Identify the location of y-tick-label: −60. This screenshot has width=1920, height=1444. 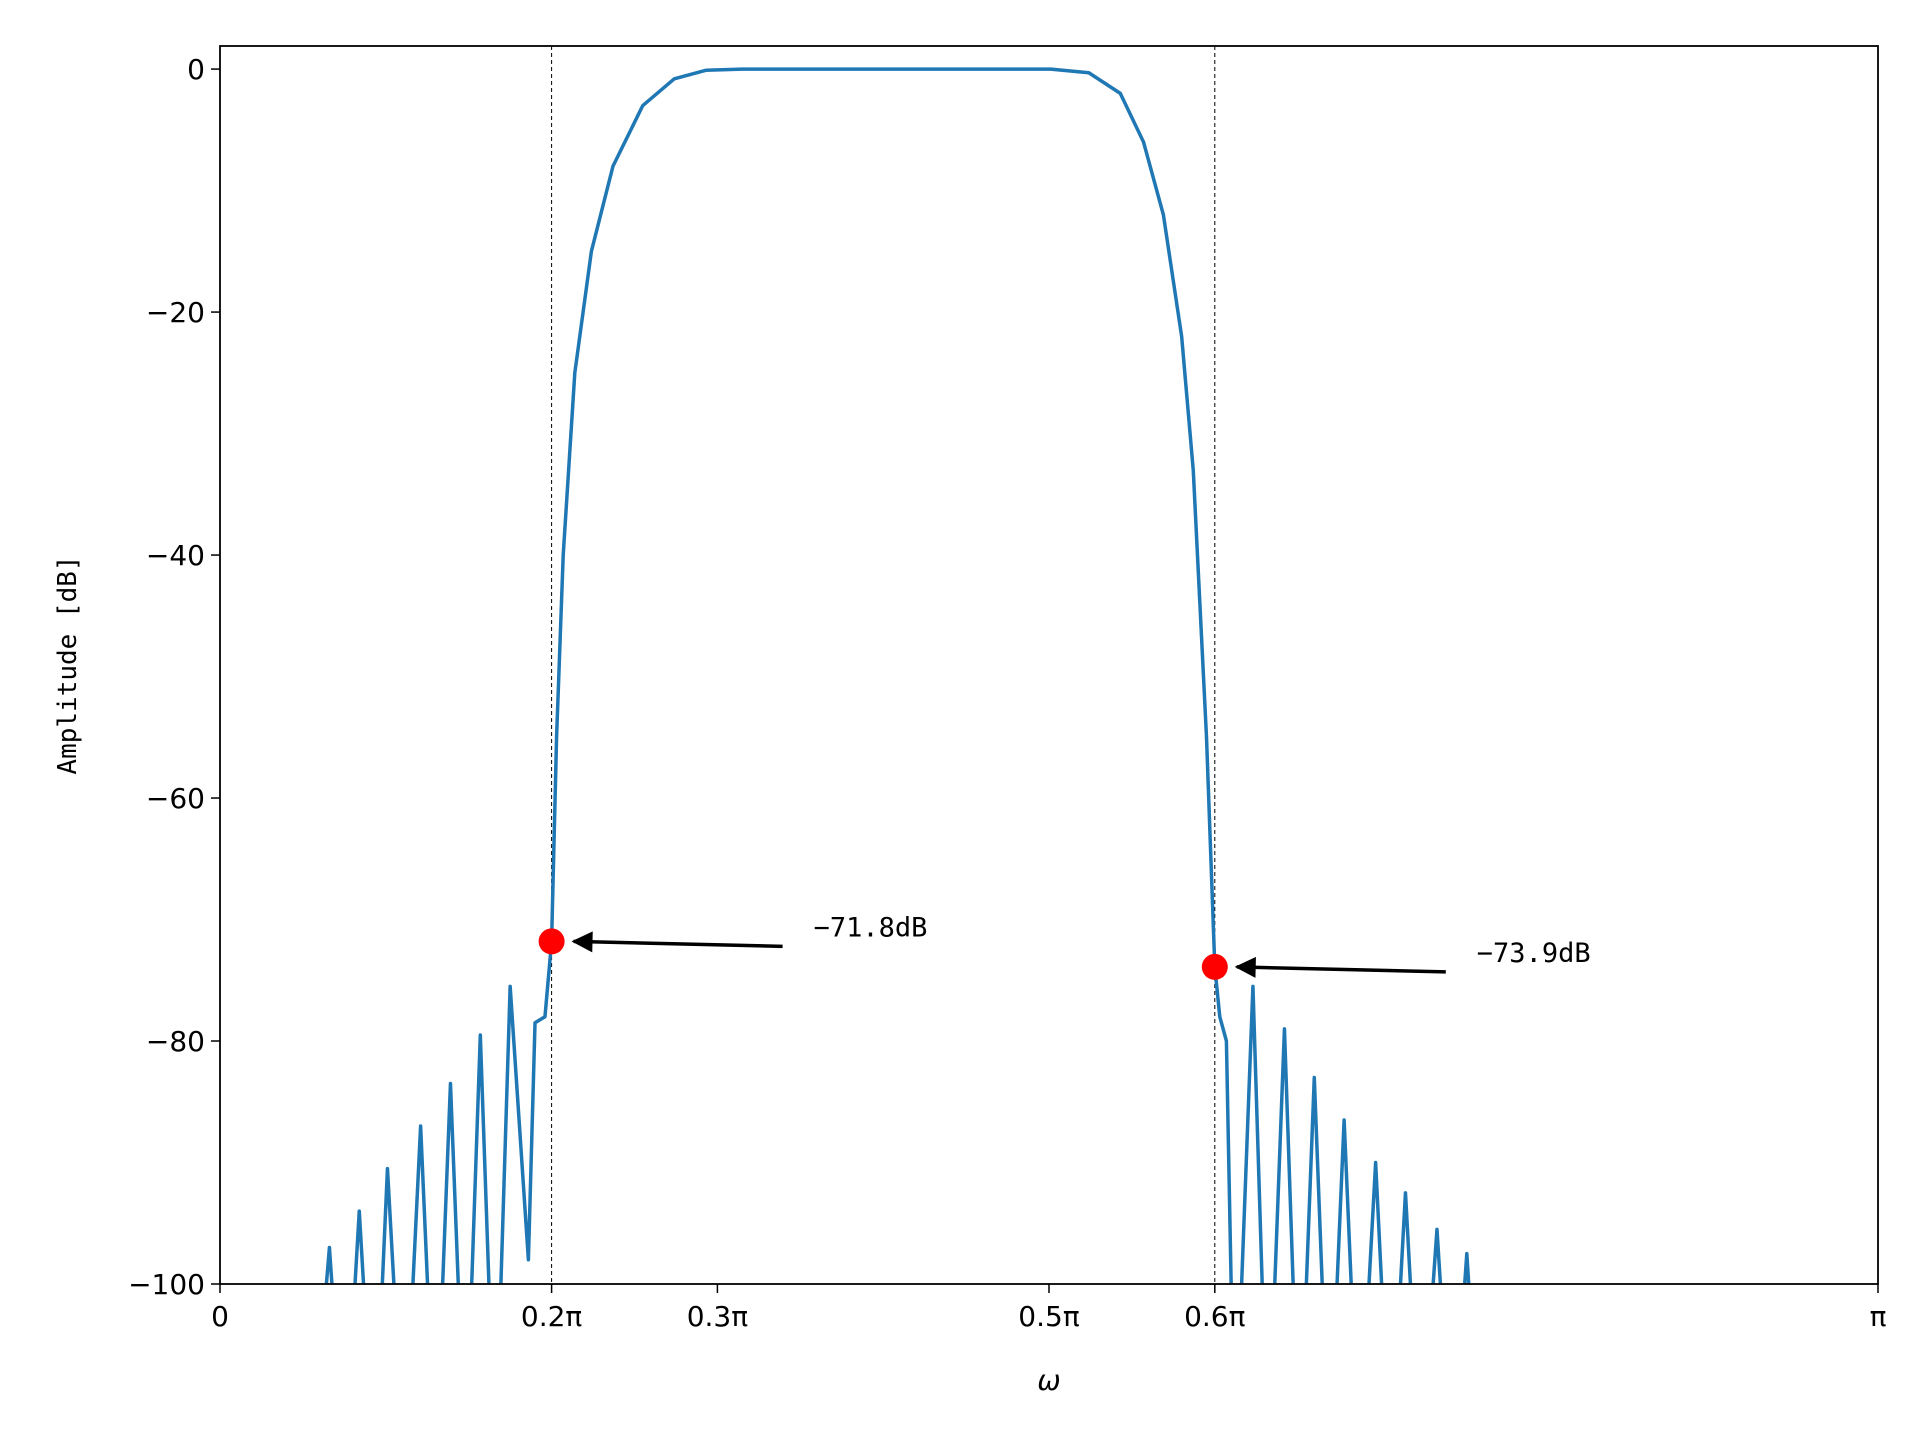
(175, 798).